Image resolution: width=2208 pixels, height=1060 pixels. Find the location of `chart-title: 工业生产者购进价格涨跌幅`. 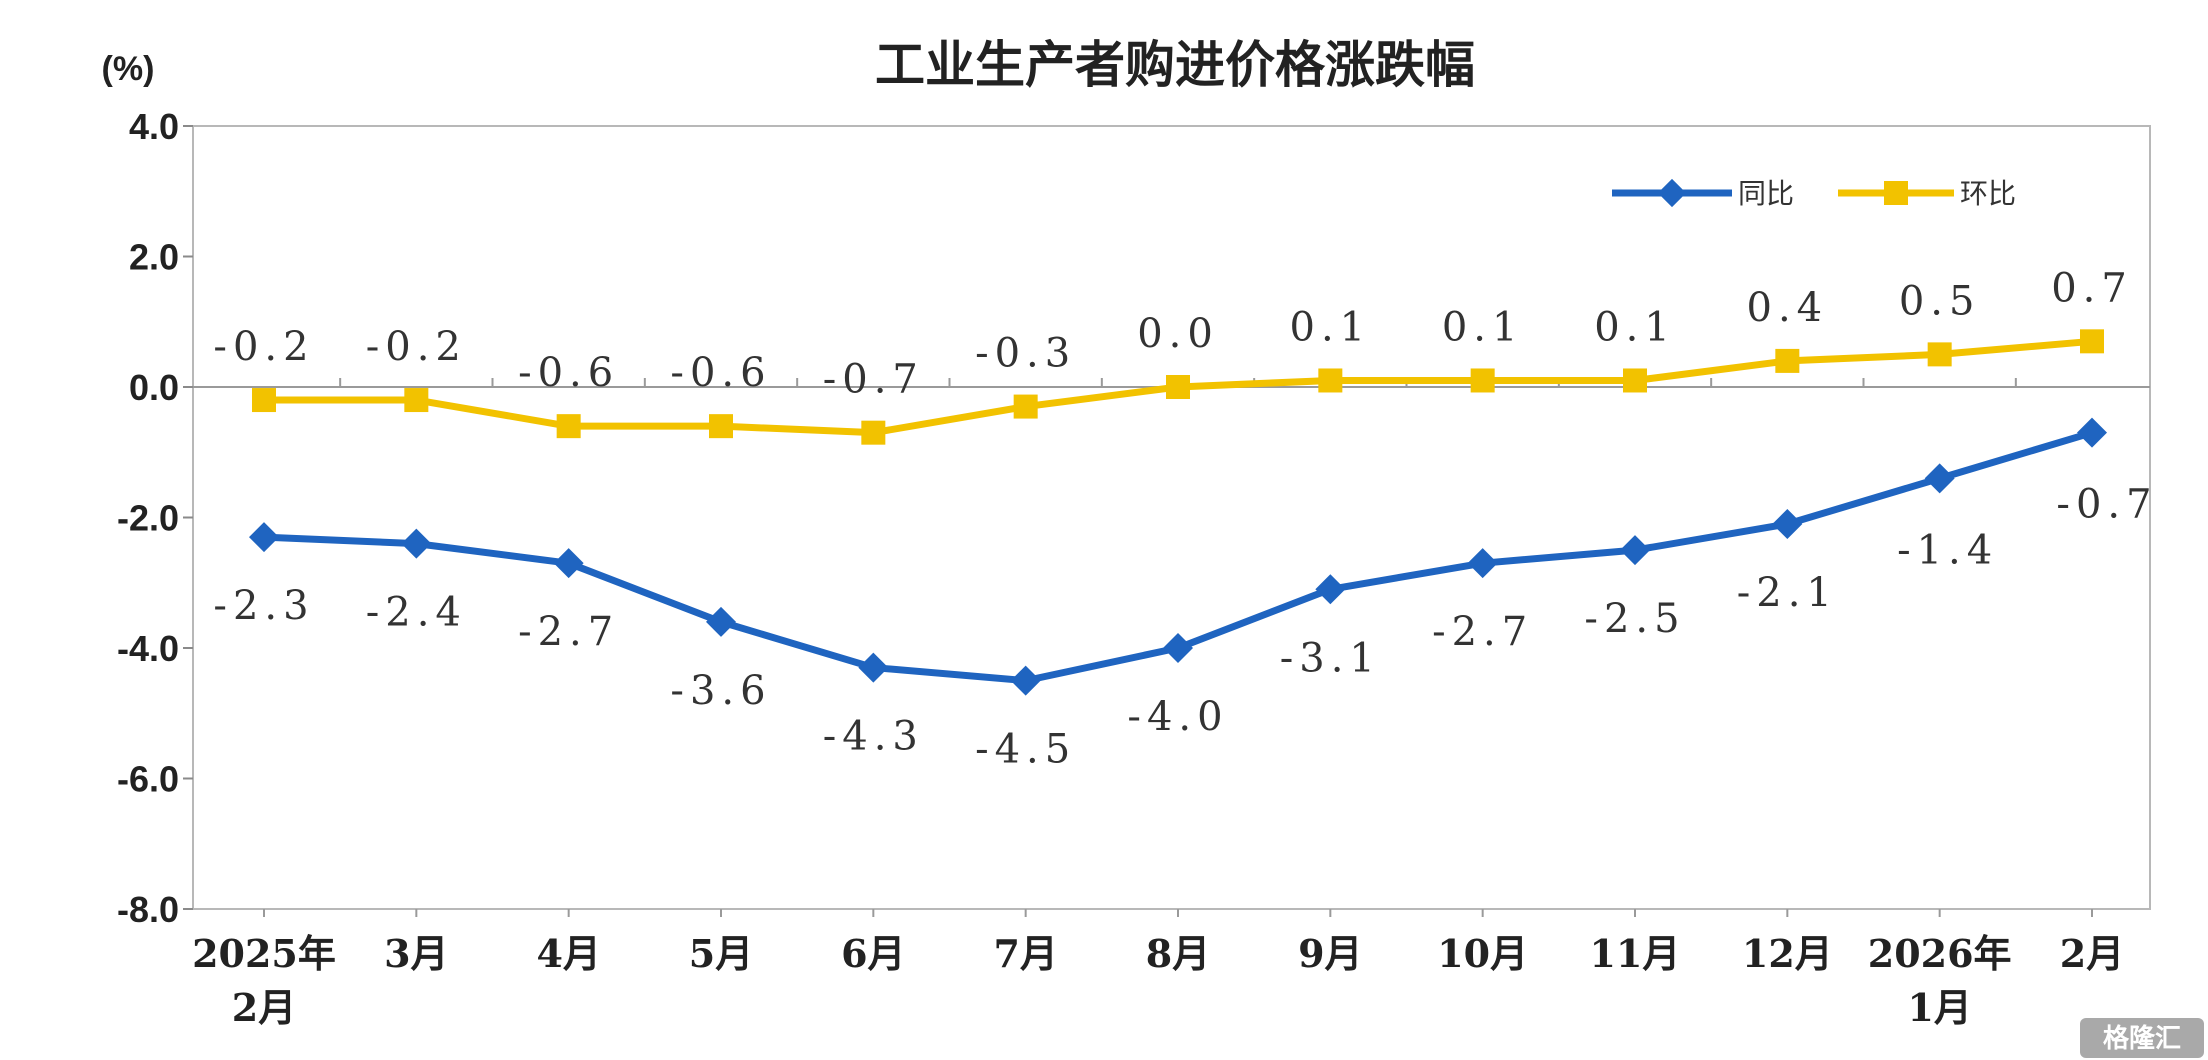

chart-title: 工业生产者购进价格涨跌幅 is located at coordinates (1175, 65).